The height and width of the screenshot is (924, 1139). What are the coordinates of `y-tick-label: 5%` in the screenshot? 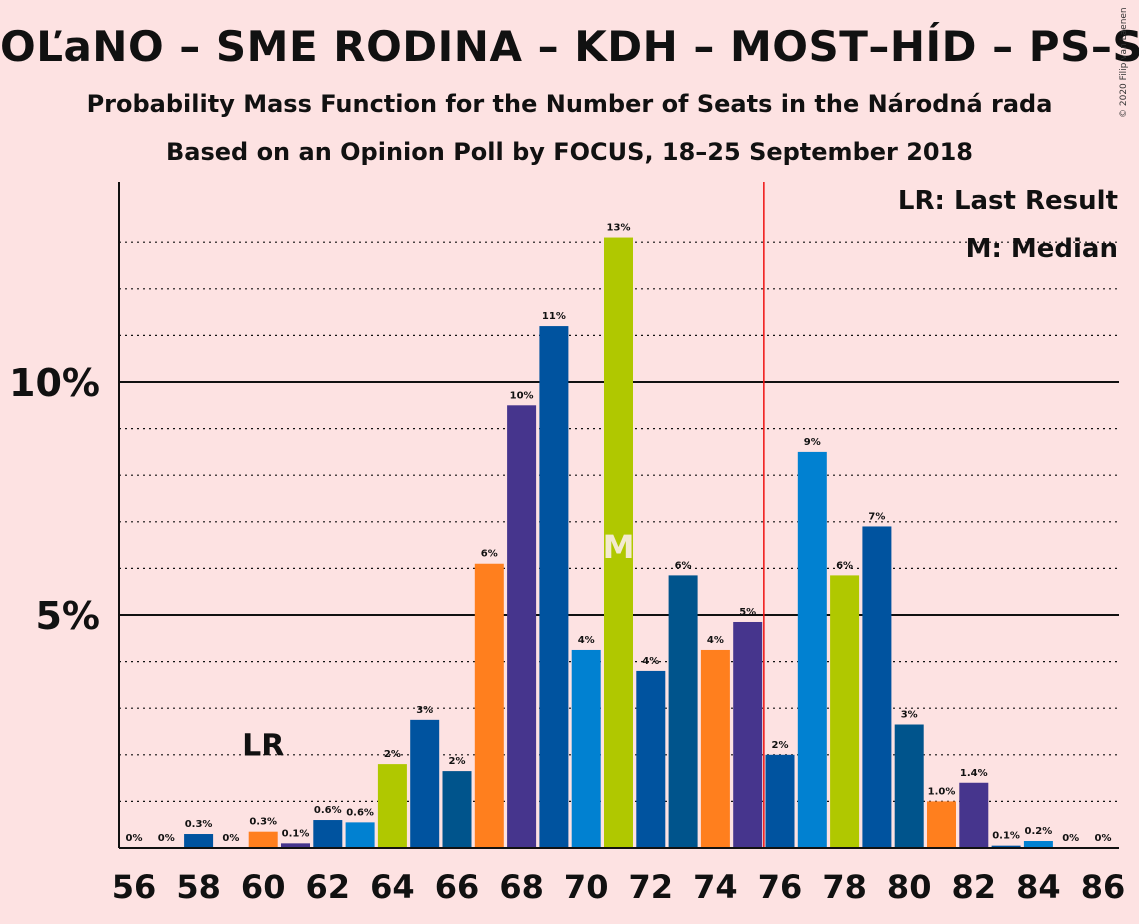 It's located at (67, 616).